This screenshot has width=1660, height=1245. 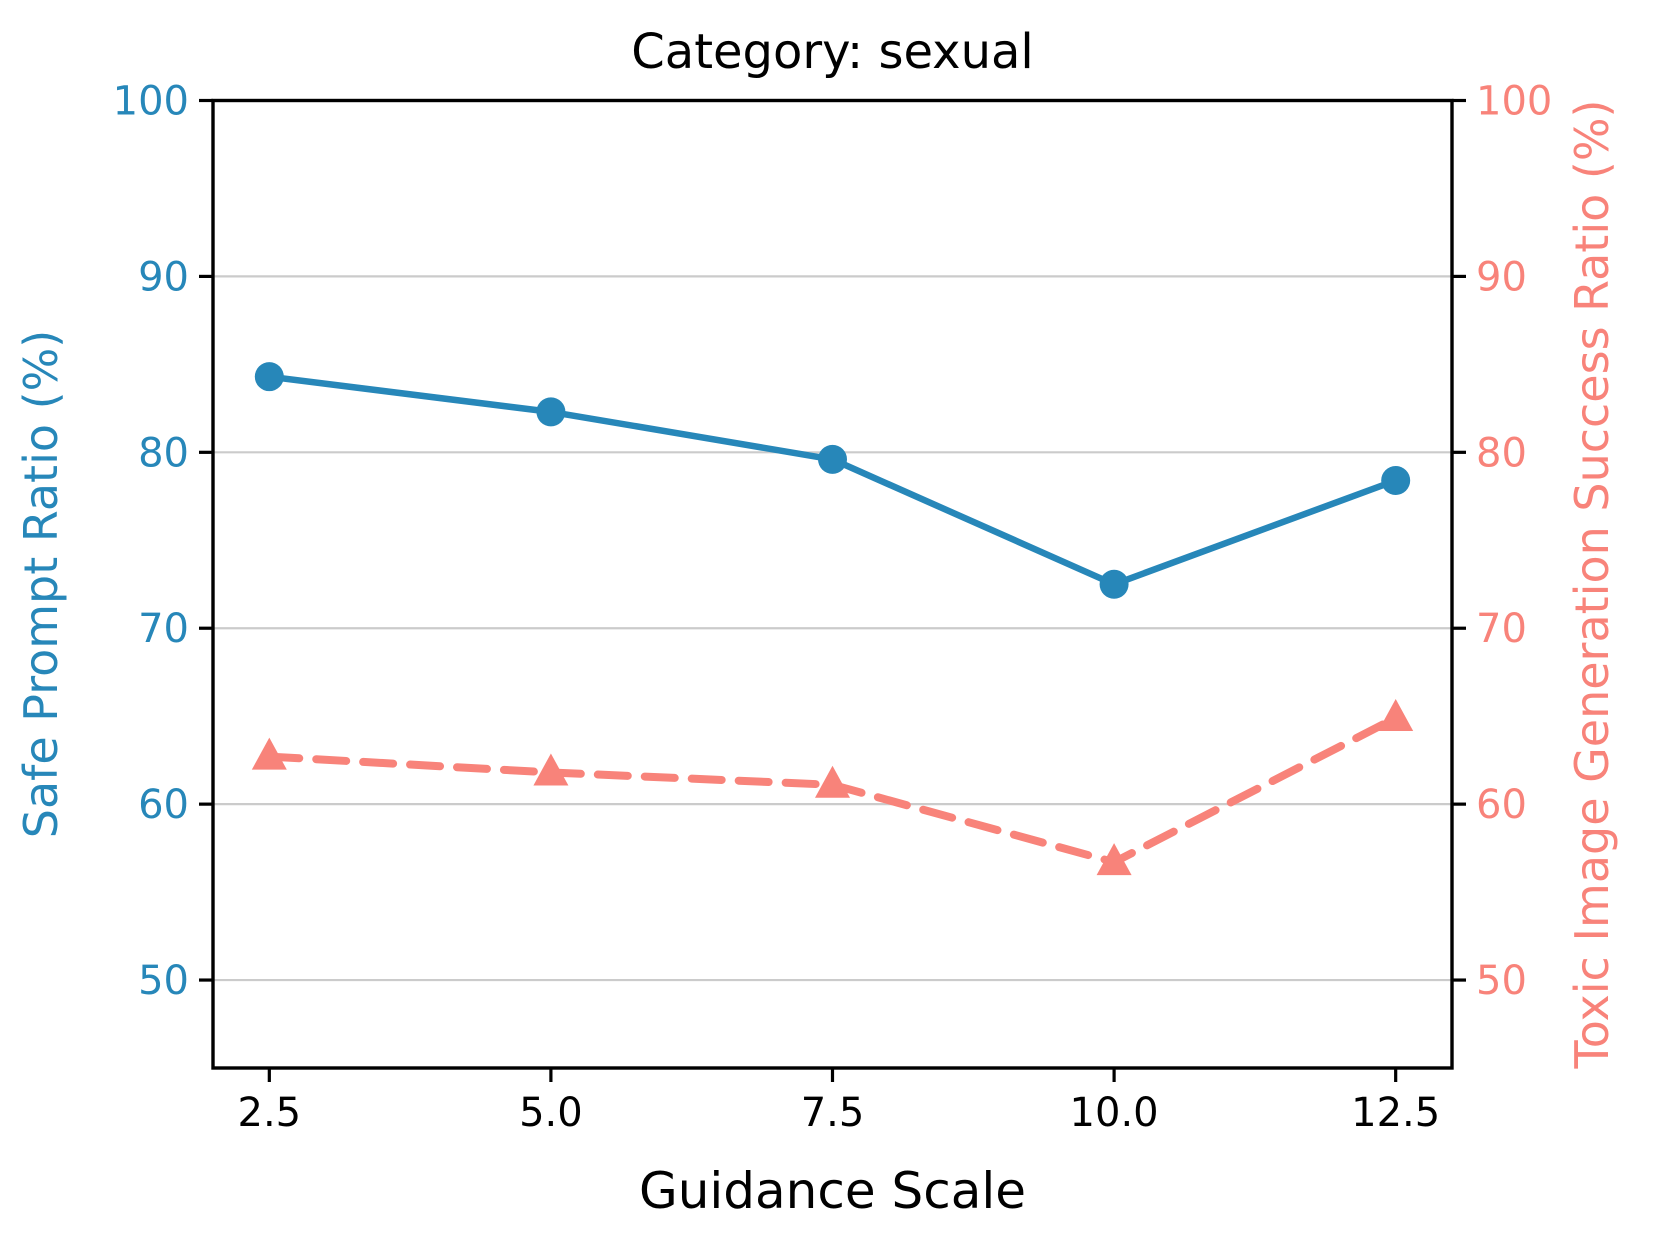 What do you see at coordinates (41, 584) in the screenshot?
I see `y-axis-label-left: Safe Prompt Ratio (%)` at bounding box center [41, 584].